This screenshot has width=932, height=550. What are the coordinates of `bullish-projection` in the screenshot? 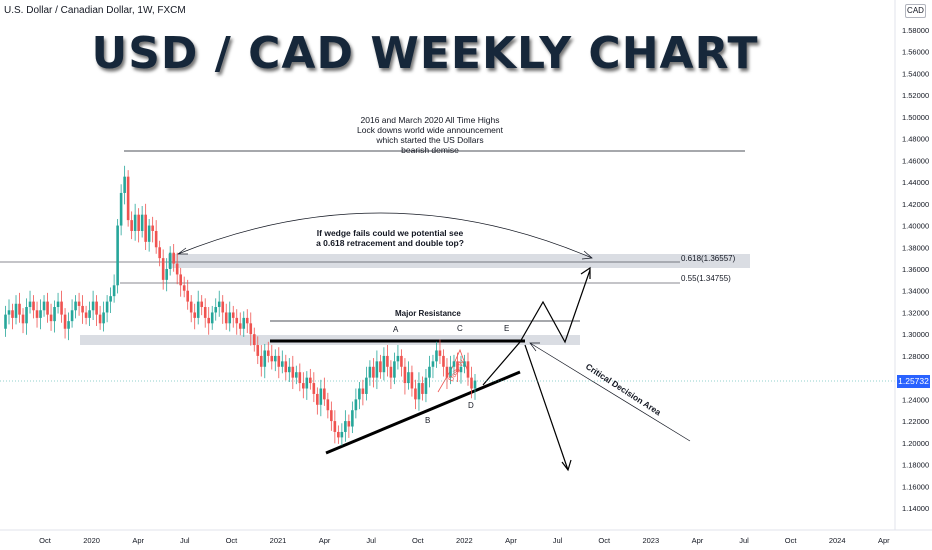 It's located at (536, 327).